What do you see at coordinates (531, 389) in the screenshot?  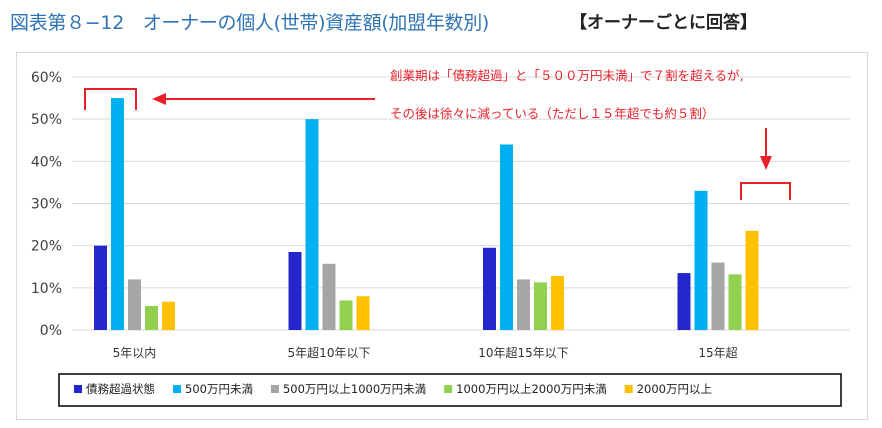 I see `legend-label: 1000万円以上2000万円未満` at bounding box center [531, 389].